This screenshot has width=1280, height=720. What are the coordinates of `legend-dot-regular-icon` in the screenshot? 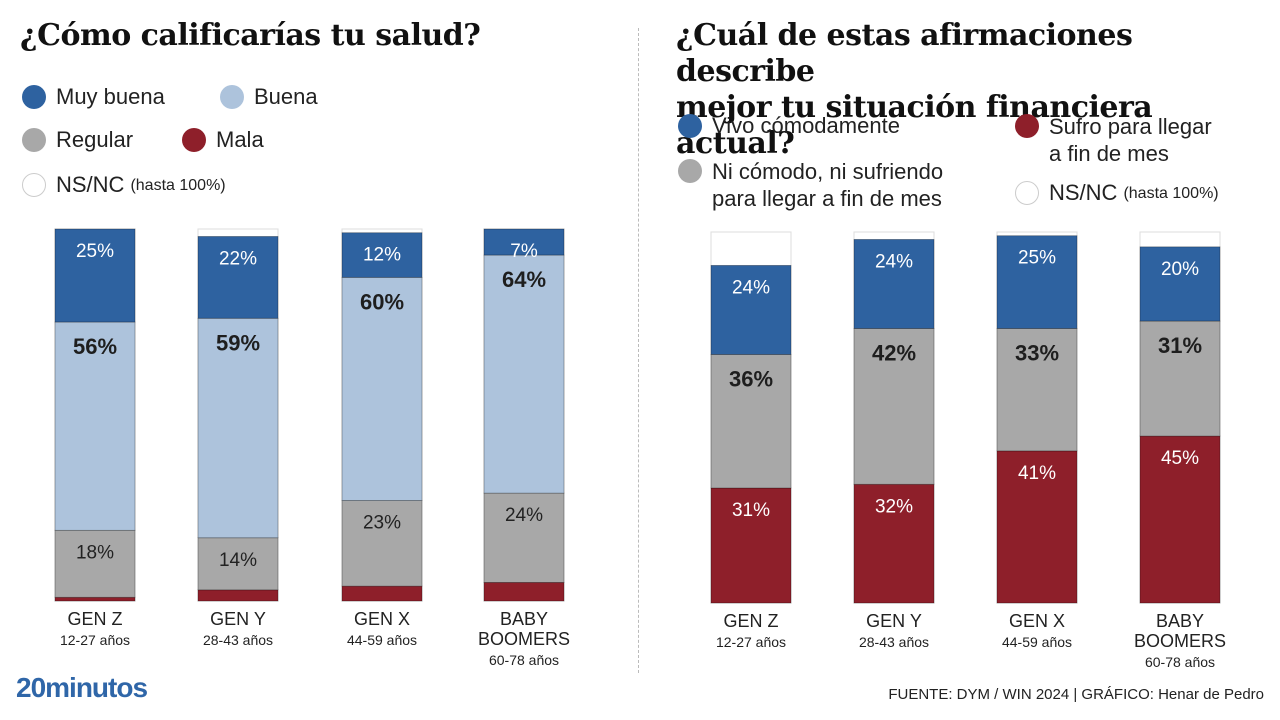 It's located at (34, 140).